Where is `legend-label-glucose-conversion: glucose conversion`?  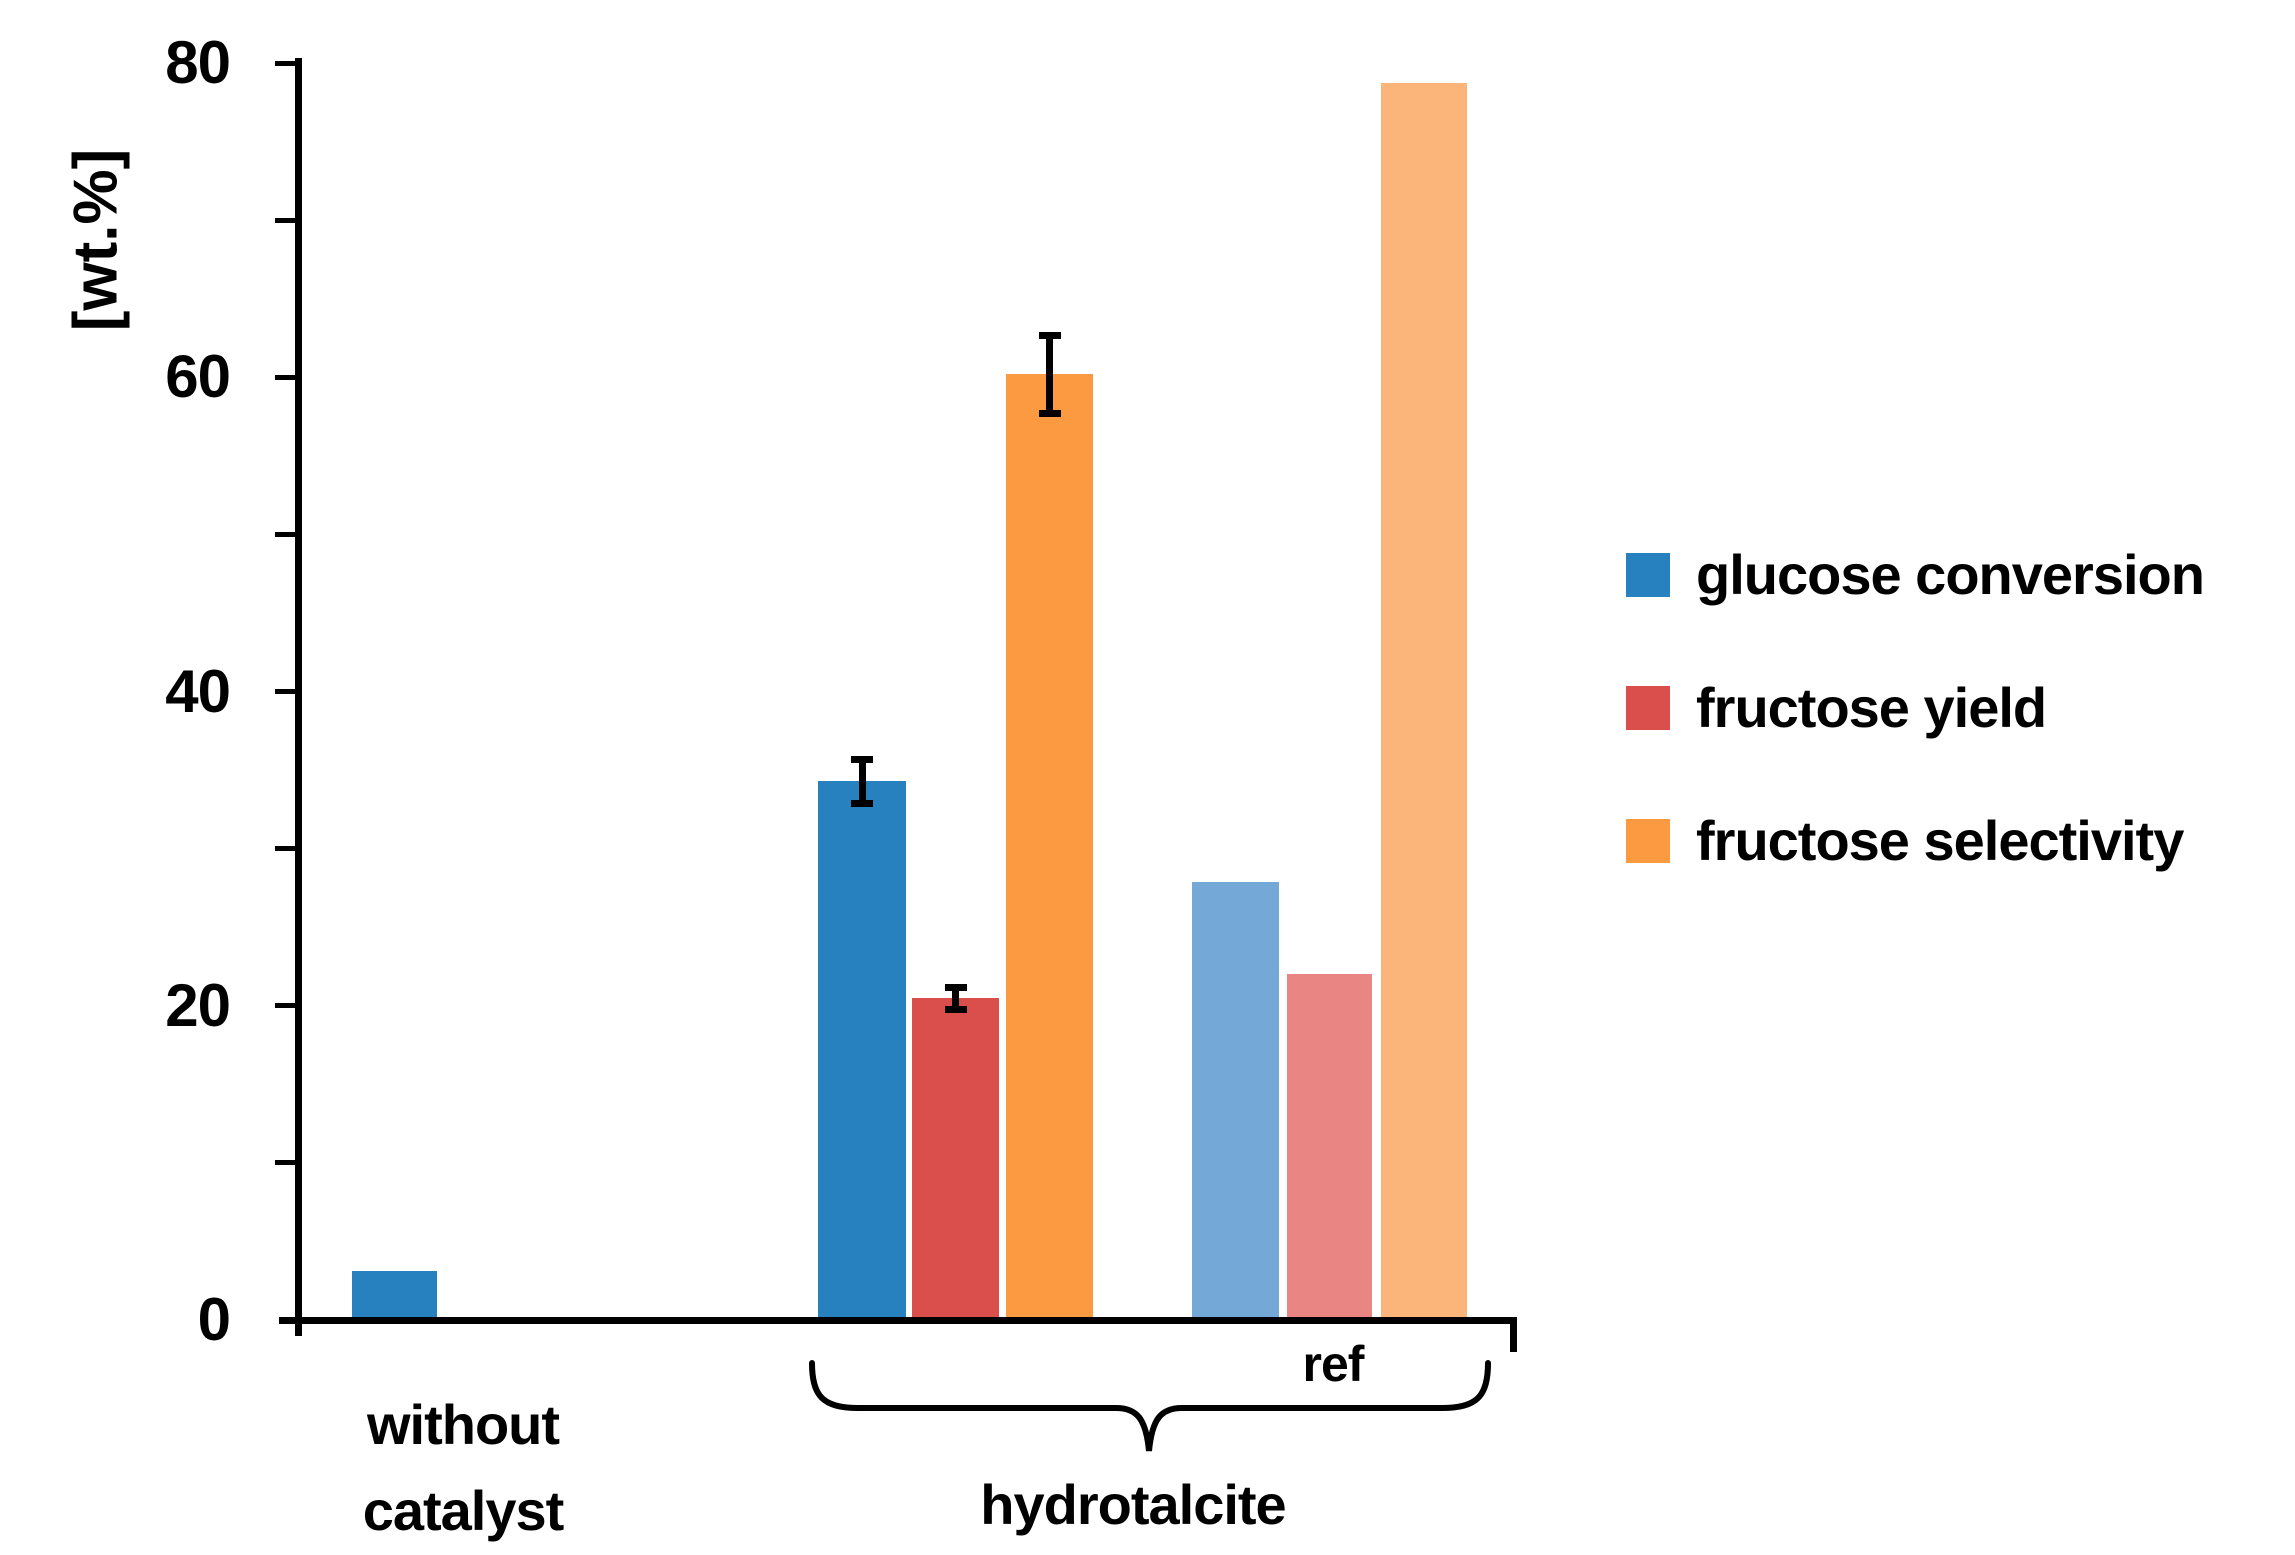 legend-label-glucose-conversion: glucose conversion is located at coordinates (1950, 574).